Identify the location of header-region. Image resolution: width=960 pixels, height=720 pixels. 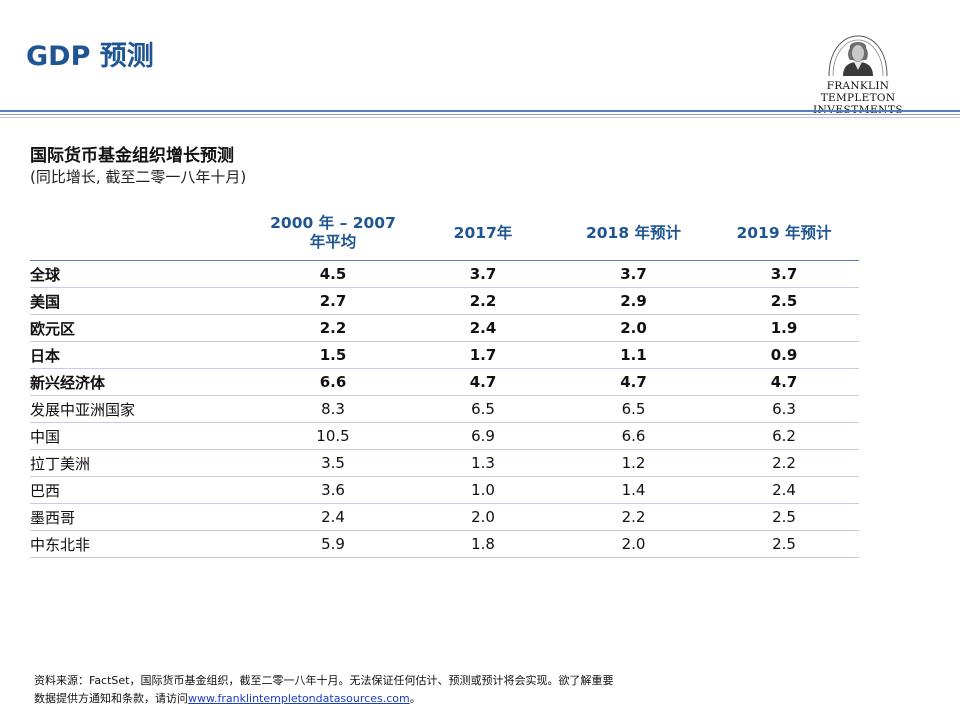
(144, 233).